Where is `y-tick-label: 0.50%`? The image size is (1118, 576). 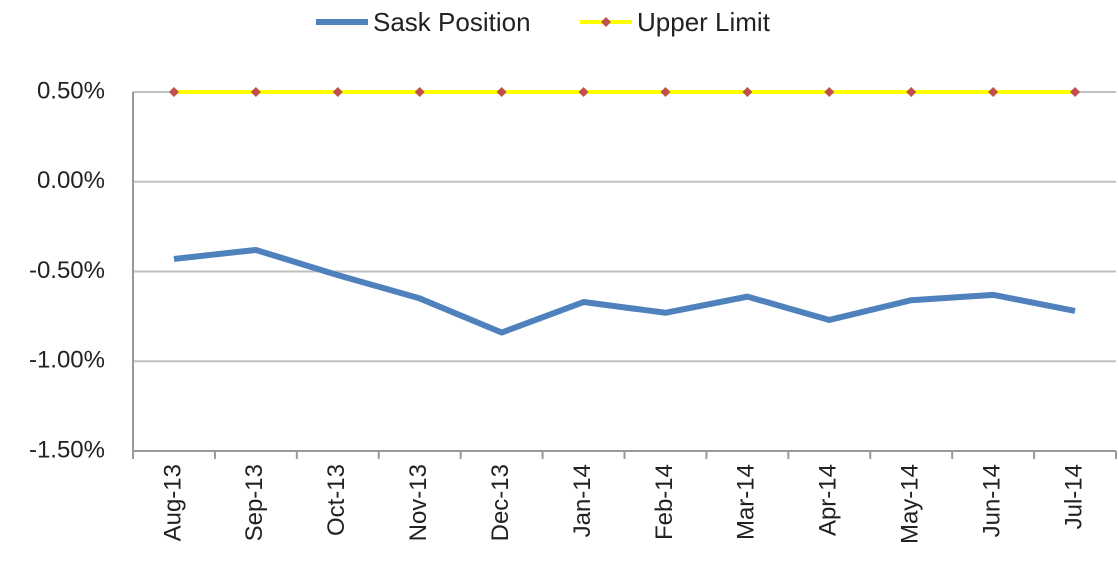 y-tick-label: 0.50% is located at coordinates (71, 90).